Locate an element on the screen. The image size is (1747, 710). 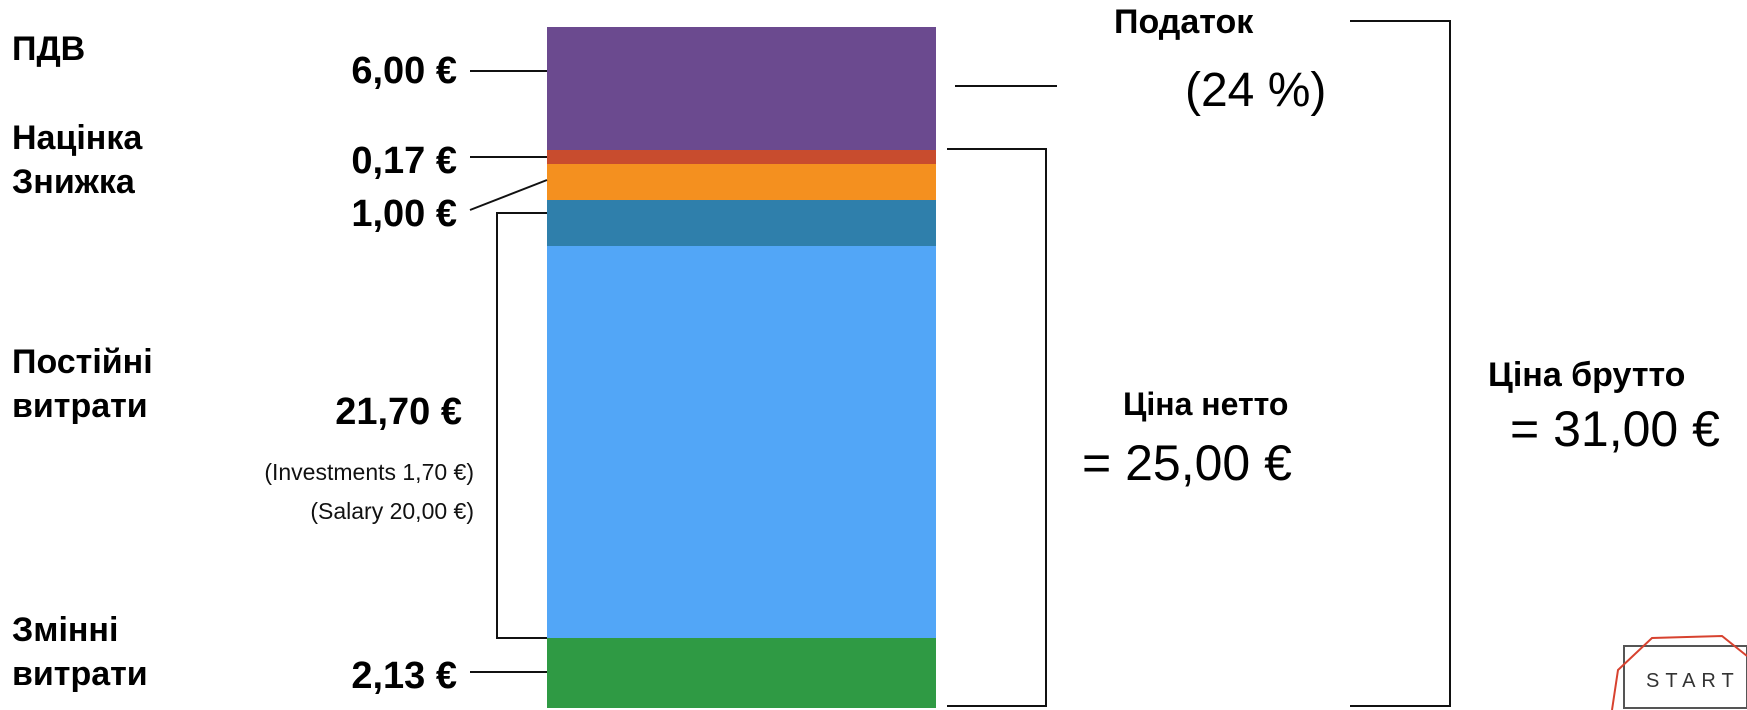
category-fixed-costs: Постійні витрати is located at coordinates (82, 384).